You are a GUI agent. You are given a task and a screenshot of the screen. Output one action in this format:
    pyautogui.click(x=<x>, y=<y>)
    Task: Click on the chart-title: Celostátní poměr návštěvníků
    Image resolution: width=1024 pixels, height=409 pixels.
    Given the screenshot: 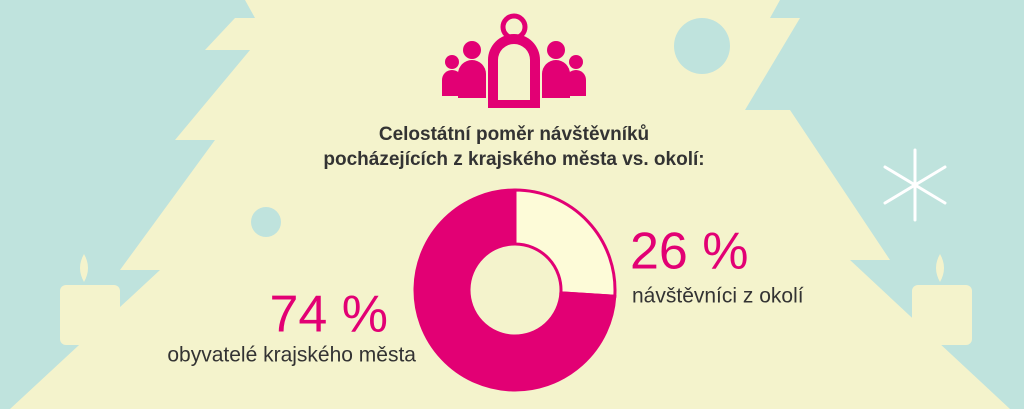 What is the action you would take?
    pyautogui.click(x=514, y=134)
    